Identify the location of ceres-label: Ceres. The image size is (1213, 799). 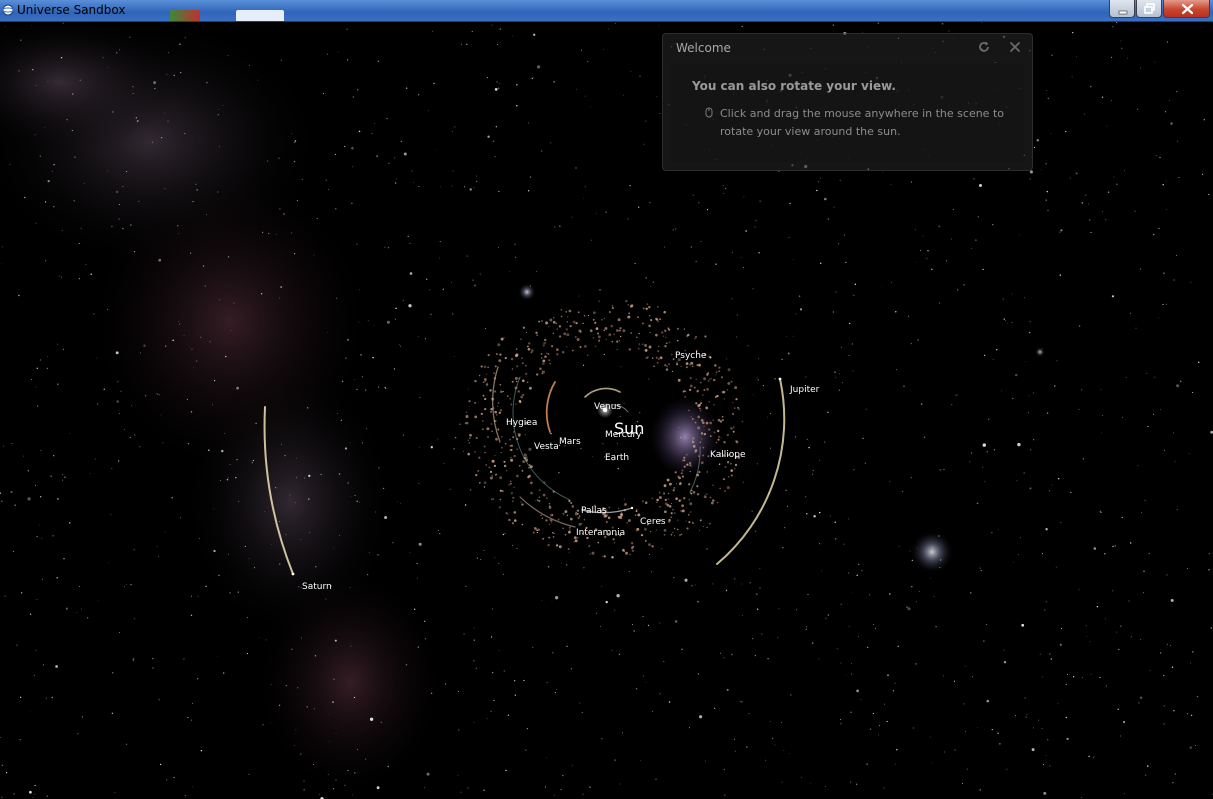
(653, 522).